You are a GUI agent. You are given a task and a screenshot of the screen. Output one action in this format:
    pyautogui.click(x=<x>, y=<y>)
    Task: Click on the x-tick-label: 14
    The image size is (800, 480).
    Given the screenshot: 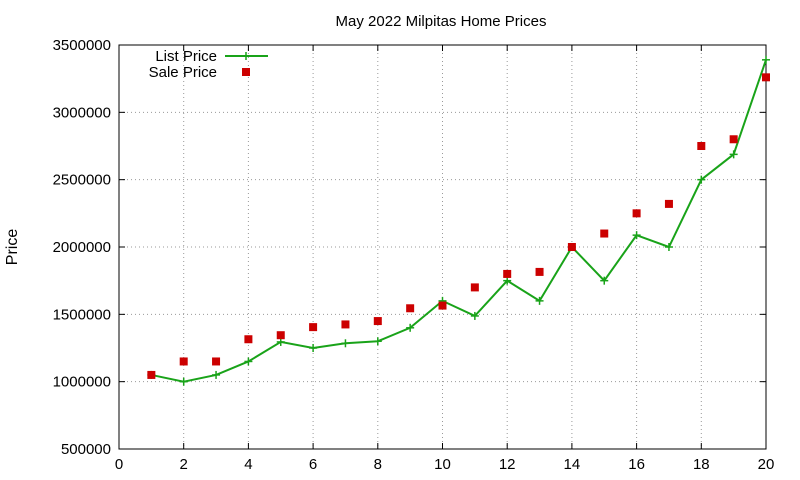 What is the action you would take?
    pyautogui.click(x=572, y=464)
    